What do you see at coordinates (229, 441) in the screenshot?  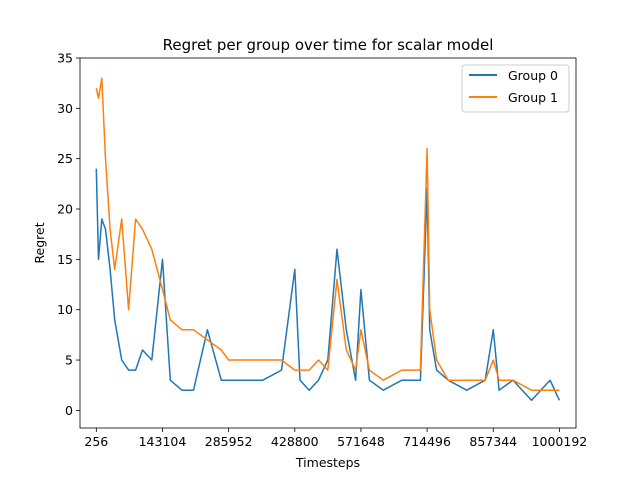 I see `x-tick-label: 285952` at bounding box center [229, 441].